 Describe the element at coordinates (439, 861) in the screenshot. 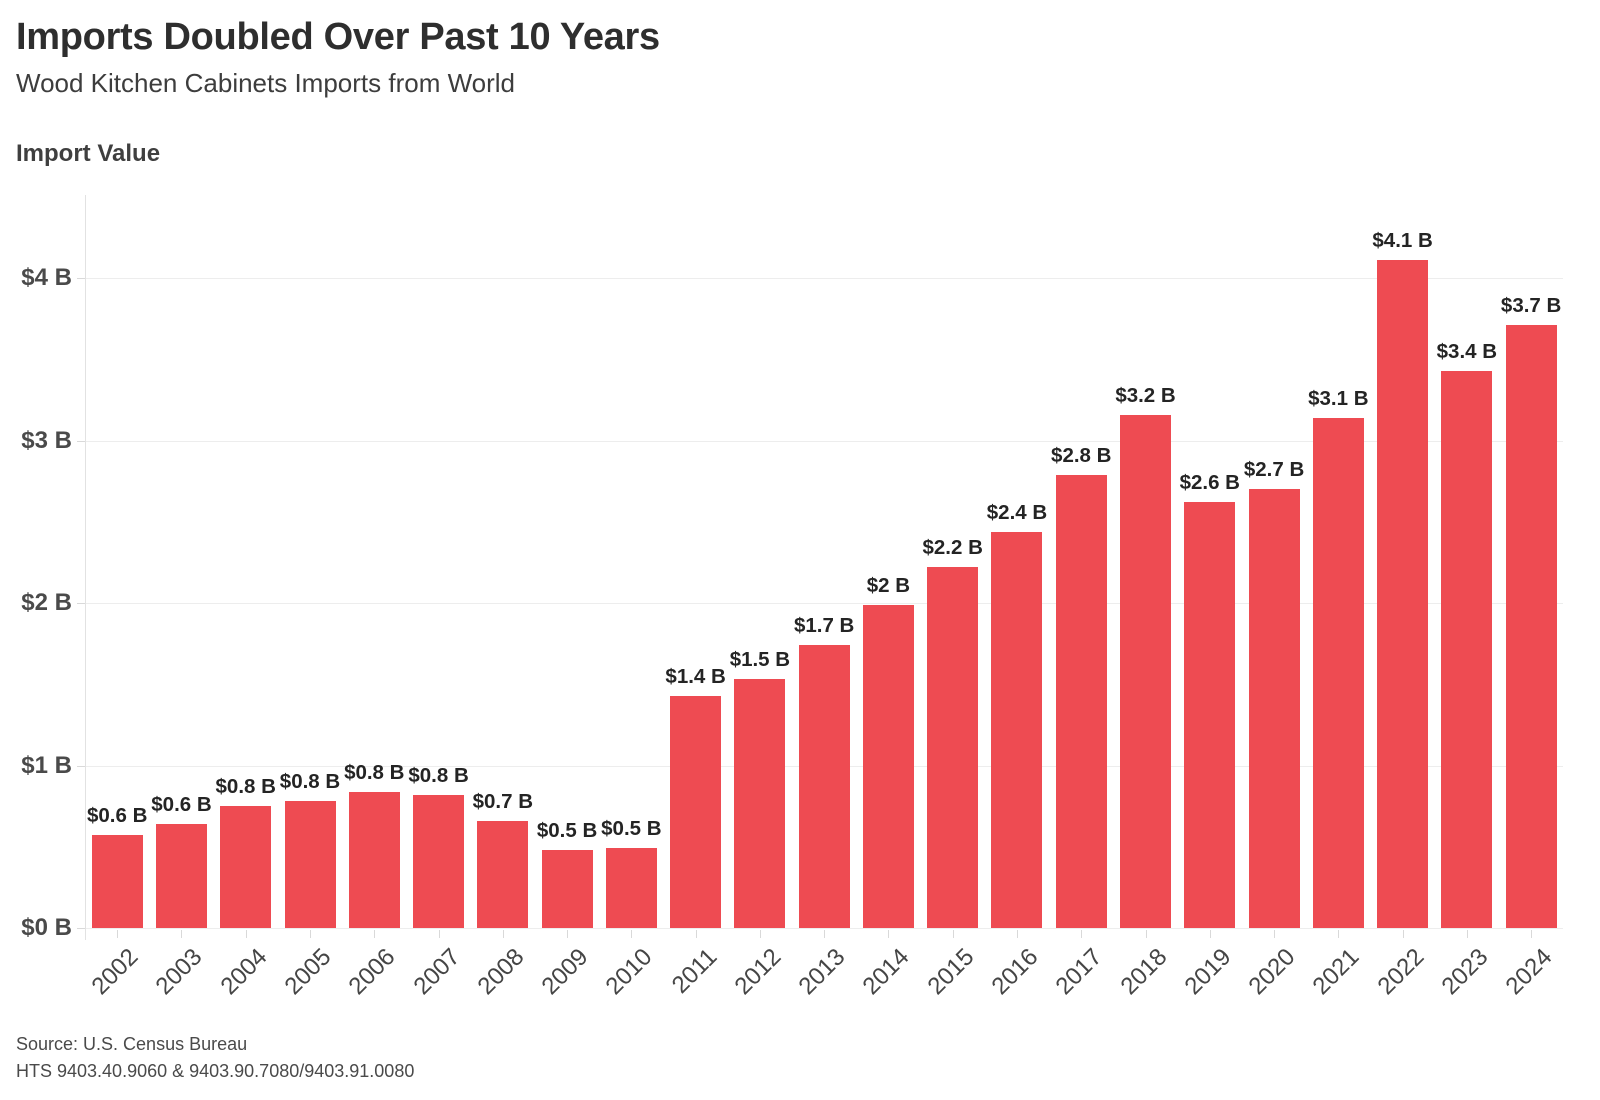

I see `bar-2007` at that location.